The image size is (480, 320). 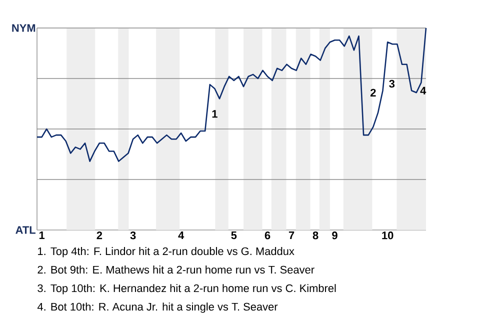 What do you see at coordinates (181, 236) in the screenshot?
I see `x-tick-label: 4` at bounding box center [181, 236].